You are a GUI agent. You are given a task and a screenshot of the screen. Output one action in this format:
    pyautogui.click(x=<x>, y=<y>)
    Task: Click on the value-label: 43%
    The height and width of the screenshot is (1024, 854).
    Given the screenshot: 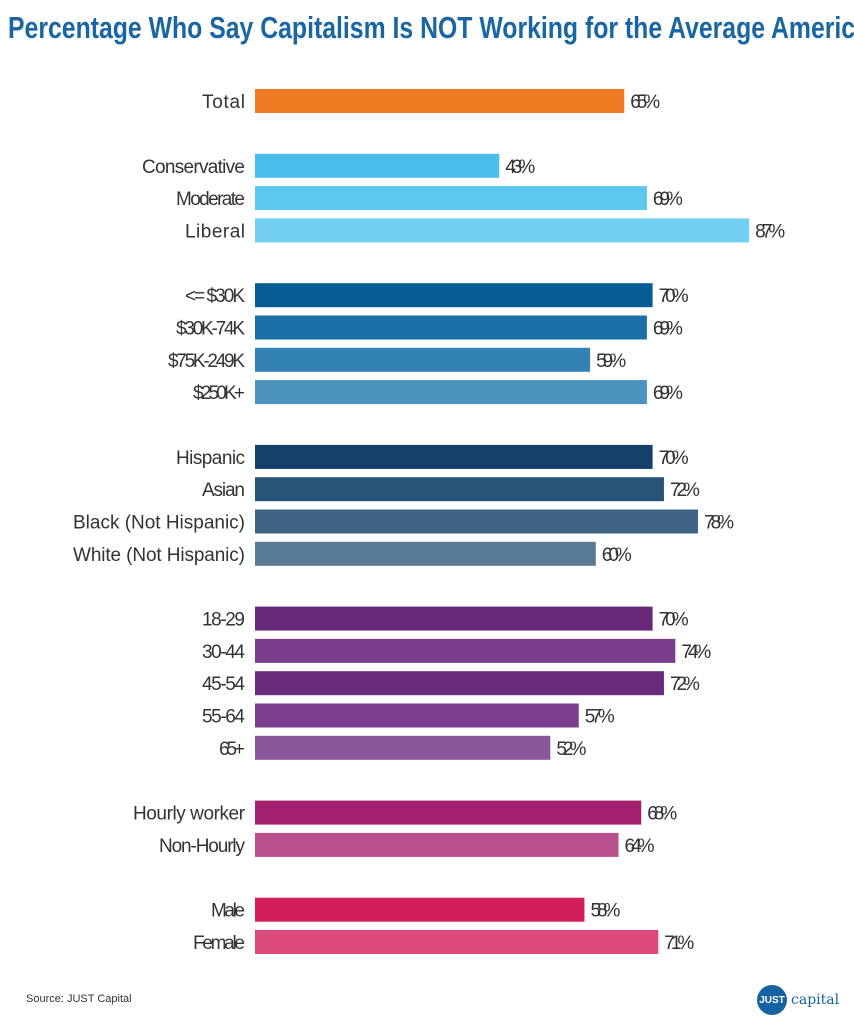 What is the action you would take?
    pyautogui.click(x=520, y=167)
    